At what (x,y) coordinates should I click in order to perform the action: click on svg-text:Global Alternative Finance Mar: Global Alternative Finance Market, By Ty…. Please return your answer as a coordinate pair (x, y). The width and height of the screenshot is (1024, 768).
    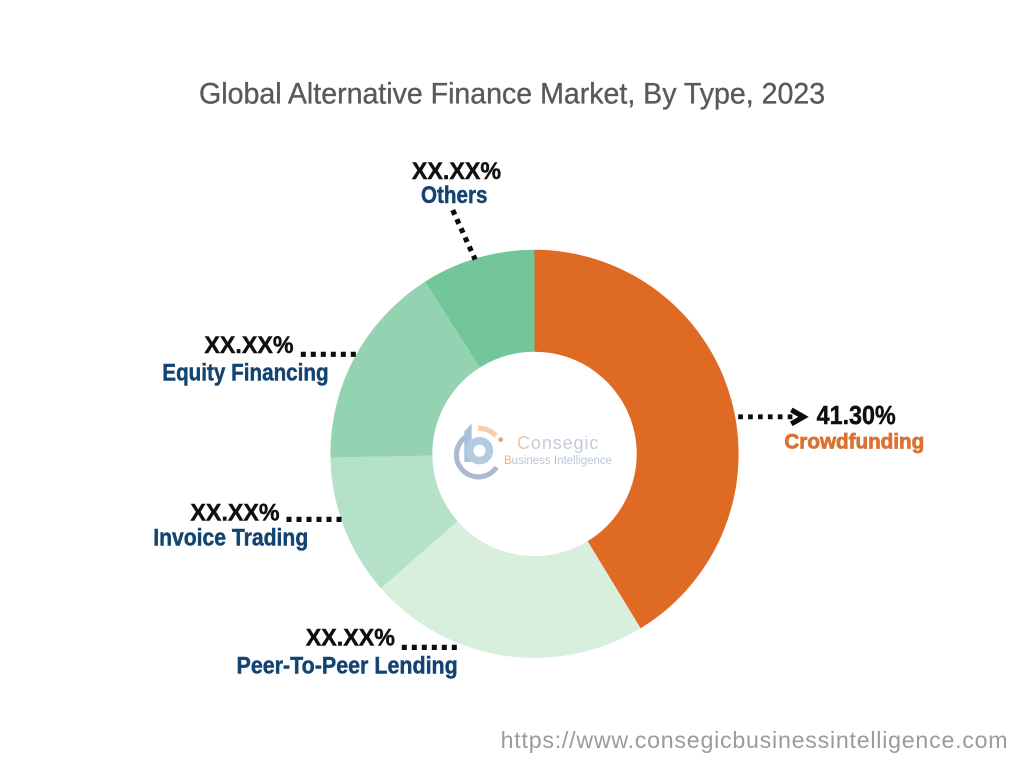
    Looking at the image, I should click on (512, 94).